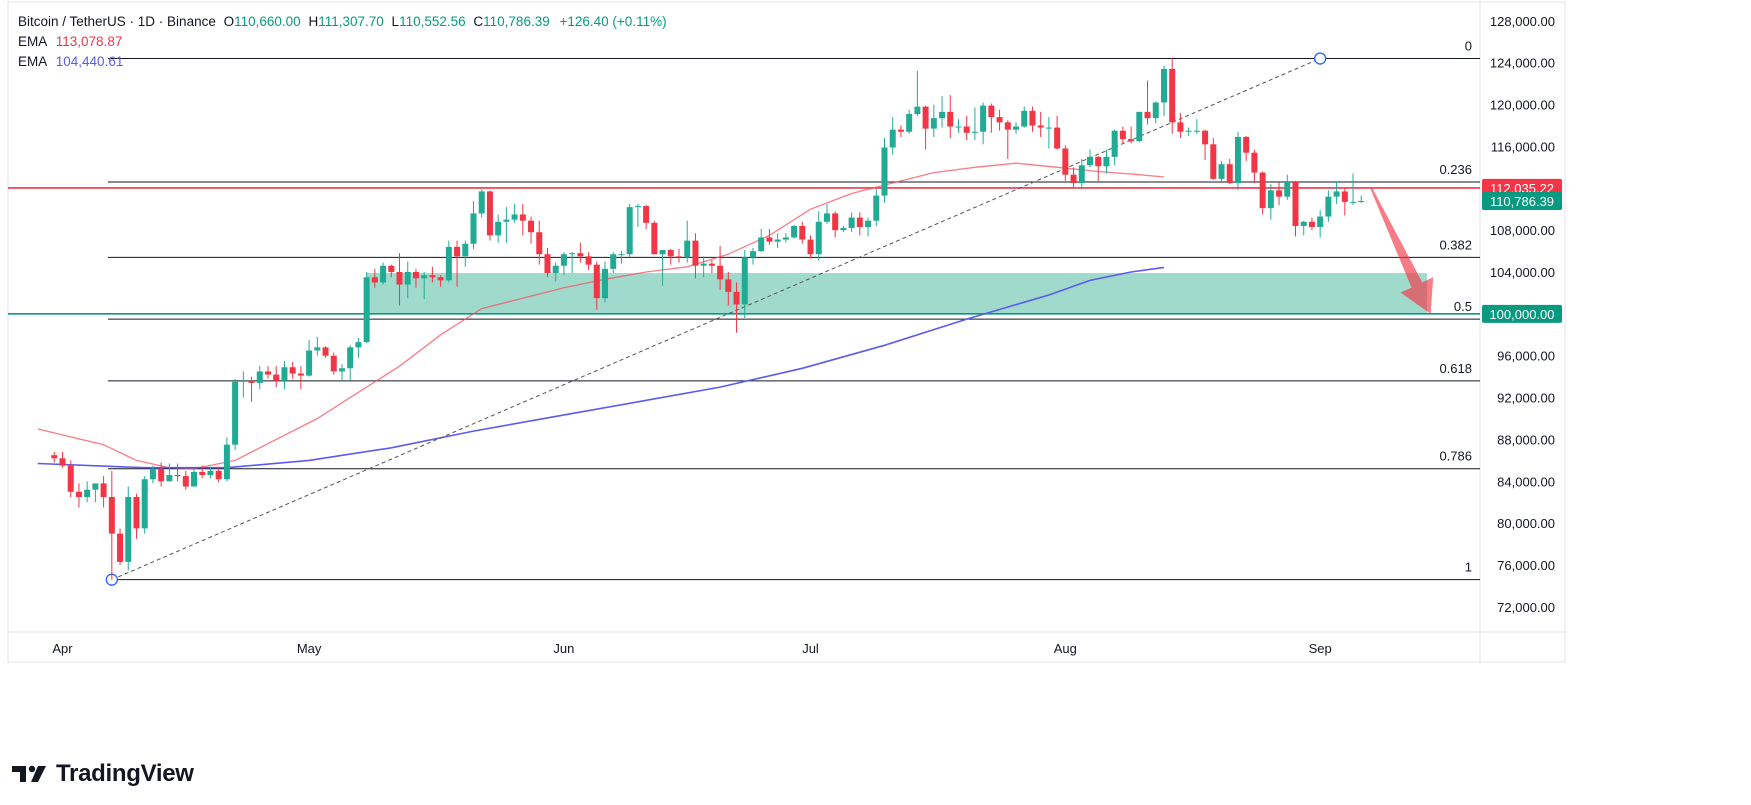  What do you see at coordinates (342, 42) in the screenshot?
I see `ema-fast-row: EMA 113,078.87` at bounding box center [342, 42].